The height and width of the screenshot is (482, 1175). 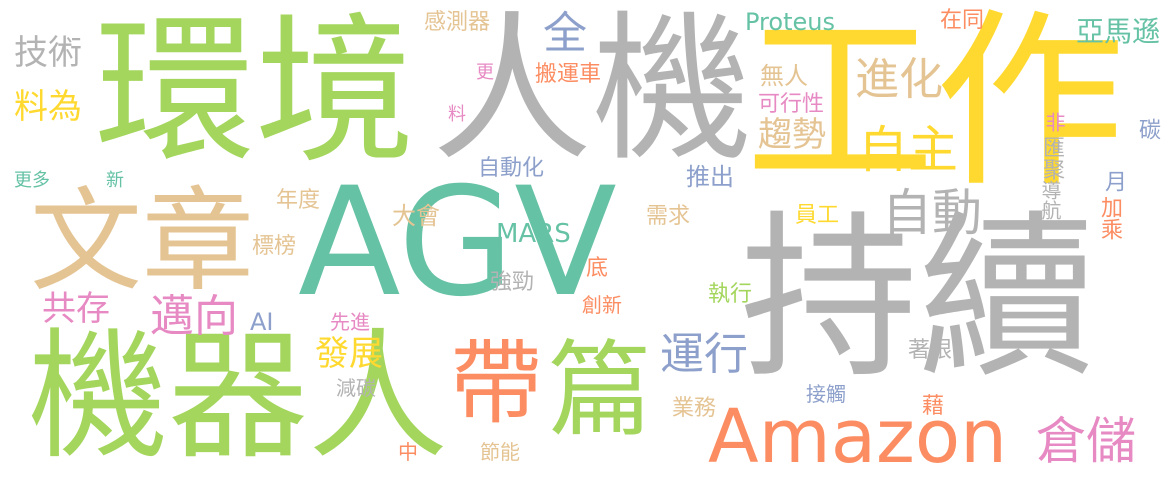 I want to click on word-renji: 人機, so click(x=592, y=91).